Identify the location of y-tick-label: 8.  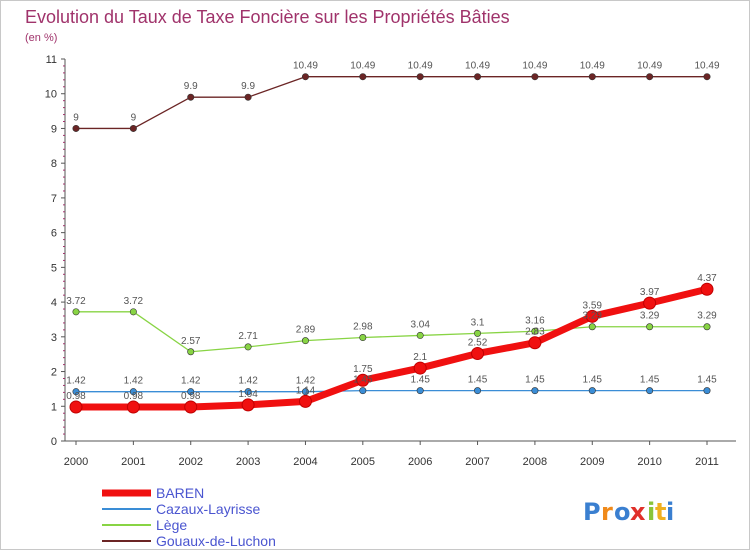
(54, 164).